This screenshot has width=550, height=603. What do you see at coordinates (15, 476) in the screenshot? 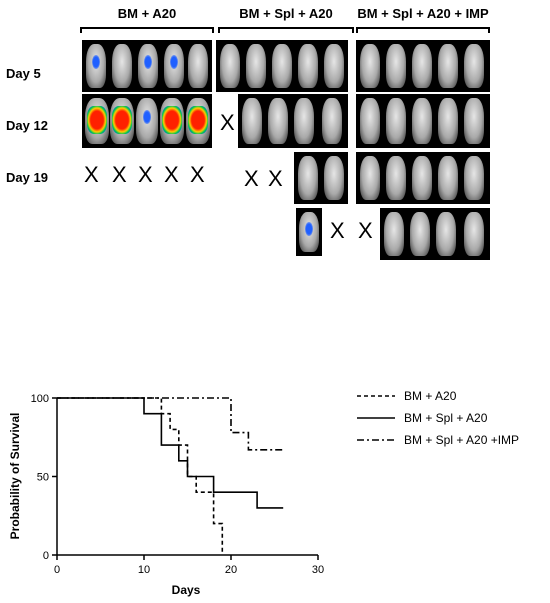
I see `y-axis-label: Probability of Survival` at bounding box center [15, 476].